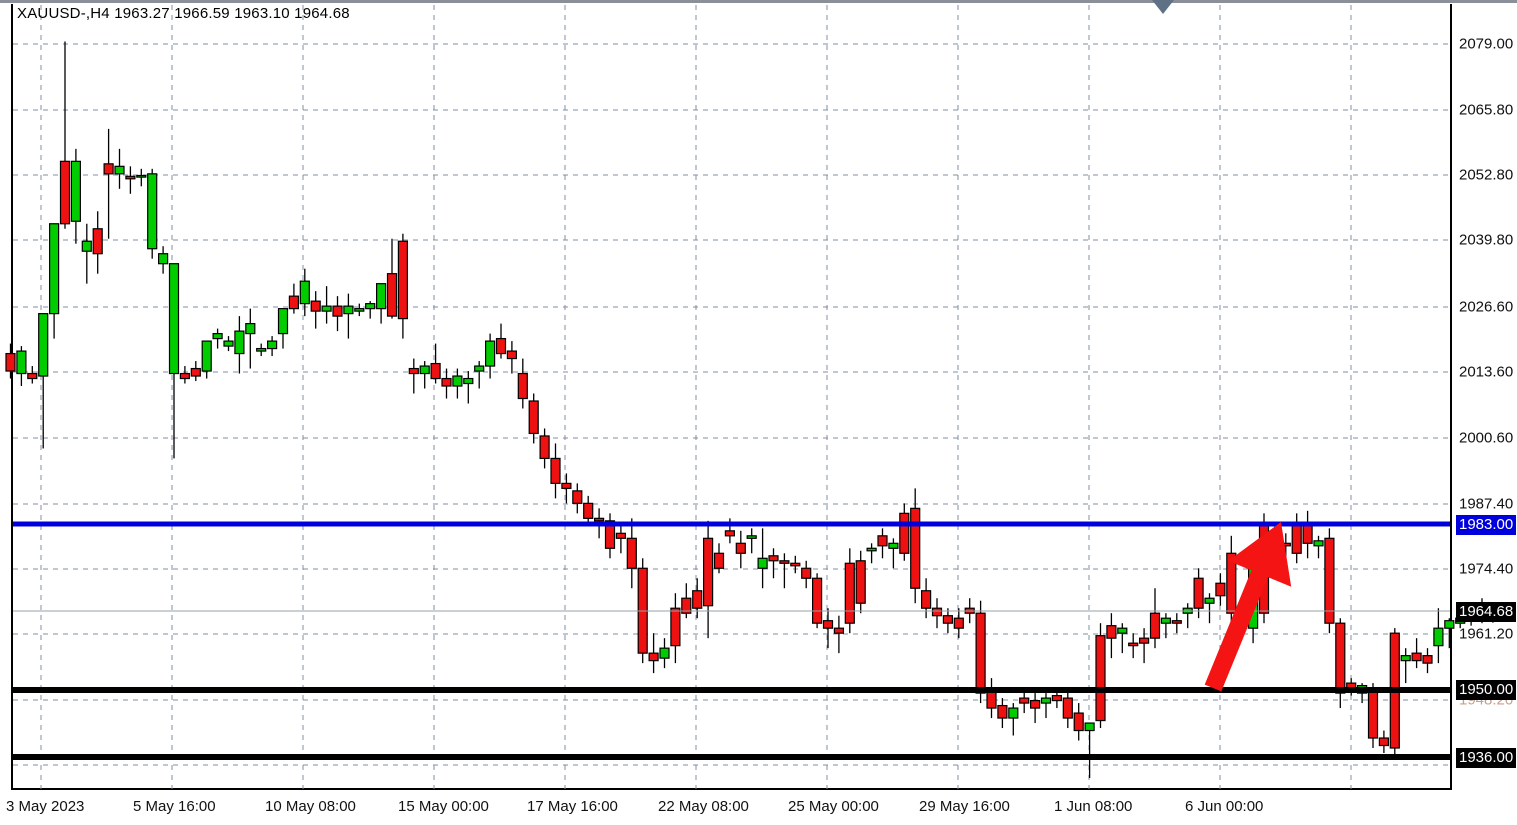 The height and width of the screenshot is (825, 1517). Describe the element at coordinates (1486, 569) in the screenshot. I see `price-axis-label-1974-40: 1974.40` at that location.